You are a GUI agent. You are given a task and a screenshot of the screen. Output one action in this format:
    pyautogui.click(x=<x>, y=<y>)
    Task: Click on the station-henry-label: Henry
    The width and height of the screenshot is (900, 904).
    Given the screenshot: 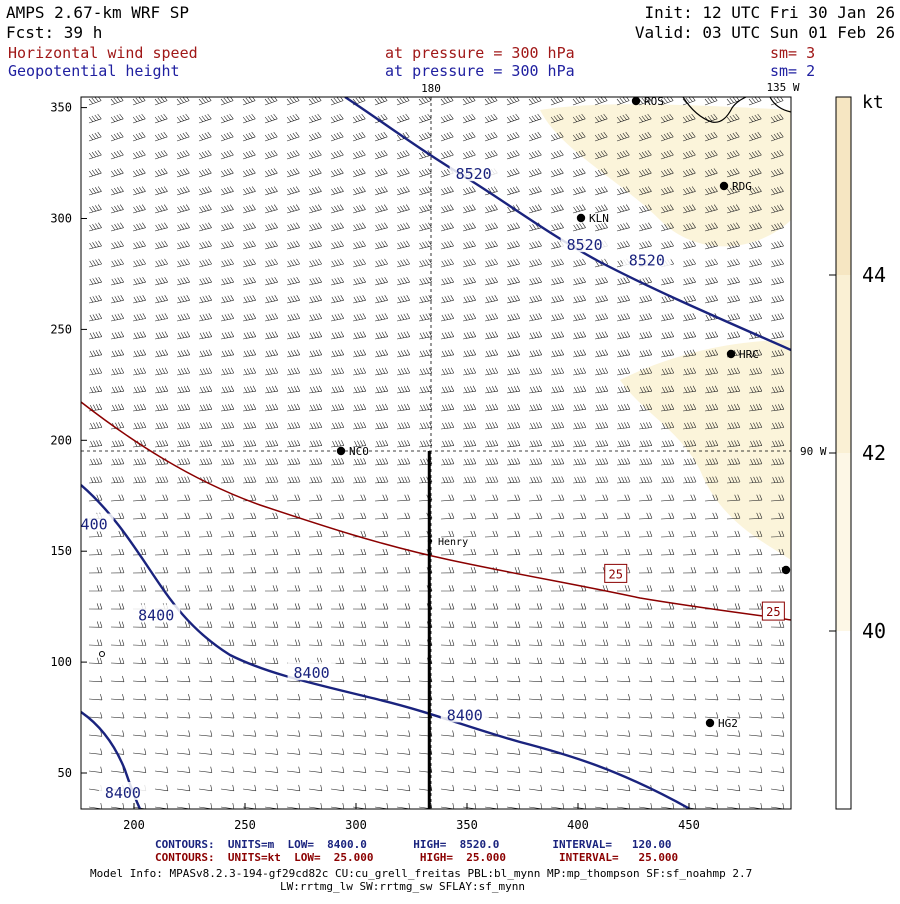 What is the action you would take?
    pyautogui.click(x=453, y=542)
    